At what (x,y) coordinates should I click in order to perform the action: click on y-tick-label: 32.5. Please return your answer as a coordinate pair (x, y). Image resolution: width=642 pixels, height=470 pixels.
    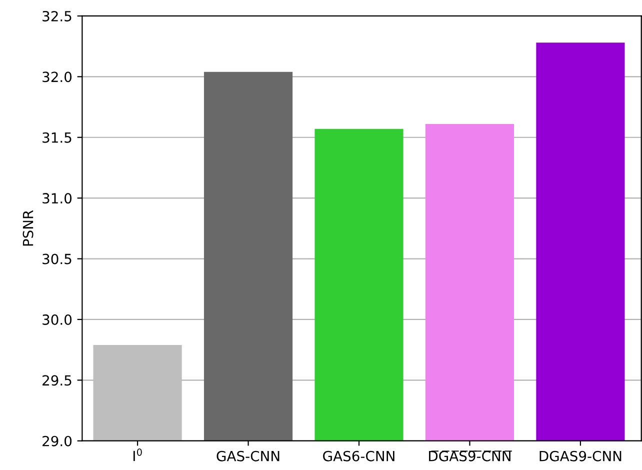
    Looking at the image, I should click on (57, 16).